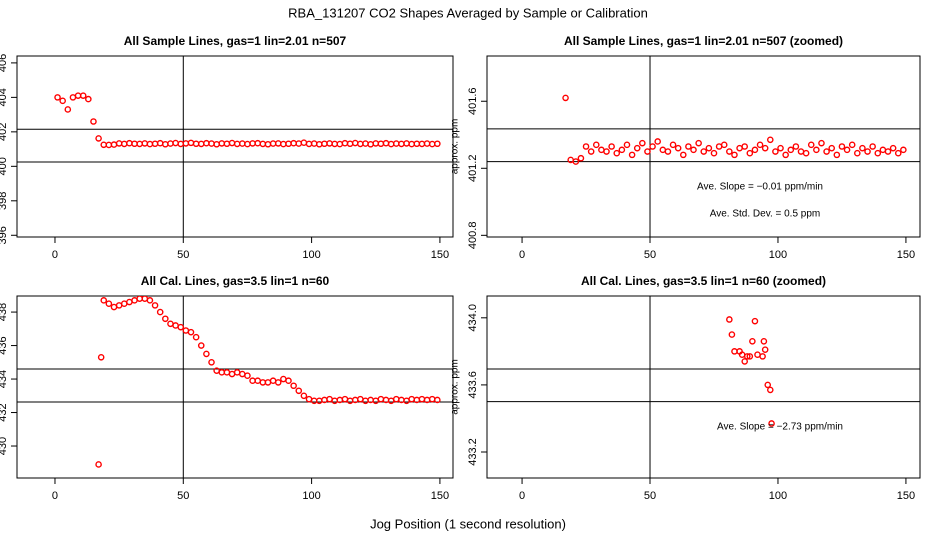 The width and height of the screenshot is (936, 540). I want to click on x-tick-label: 50, so click(183, 255).